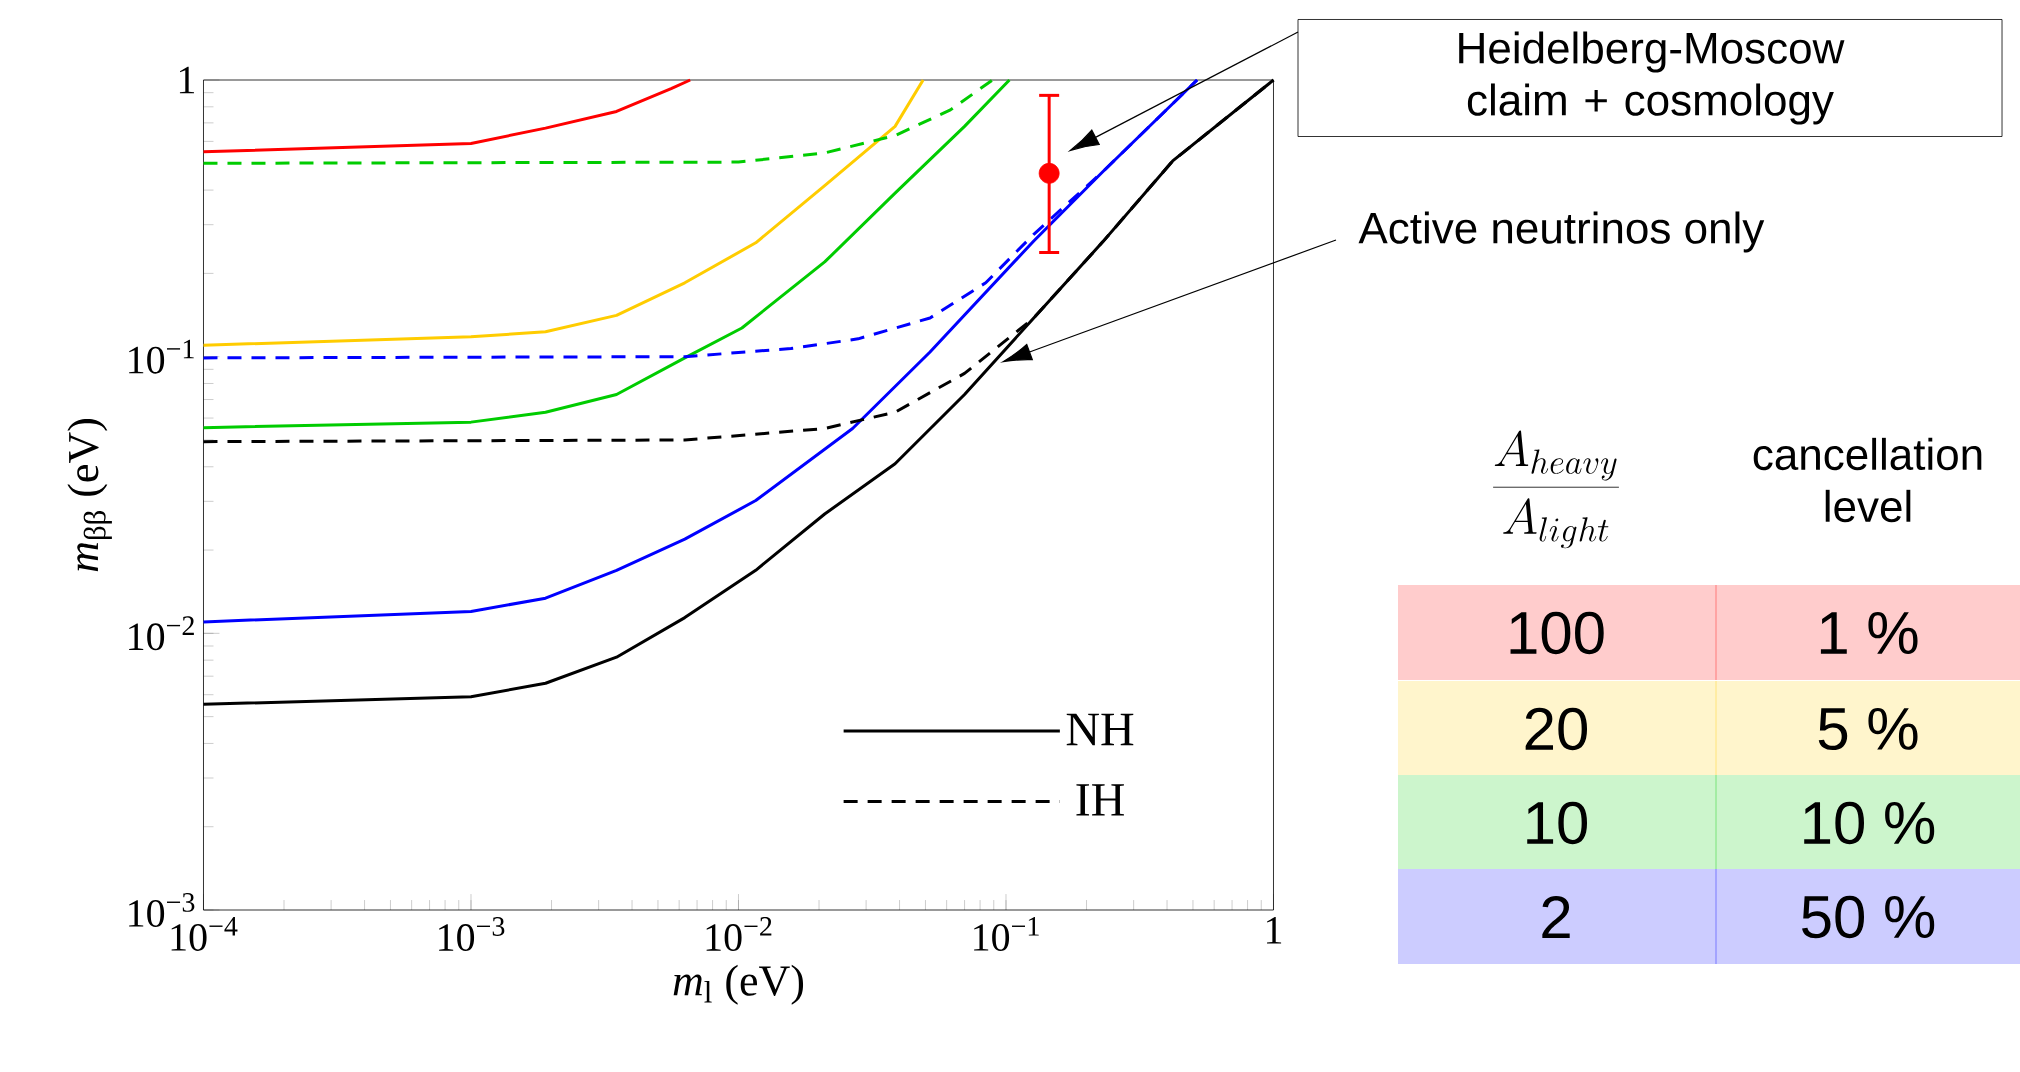 This screenshot has height=1072, width=2020. I want to click on text: 10 %, so click(1869, 823).